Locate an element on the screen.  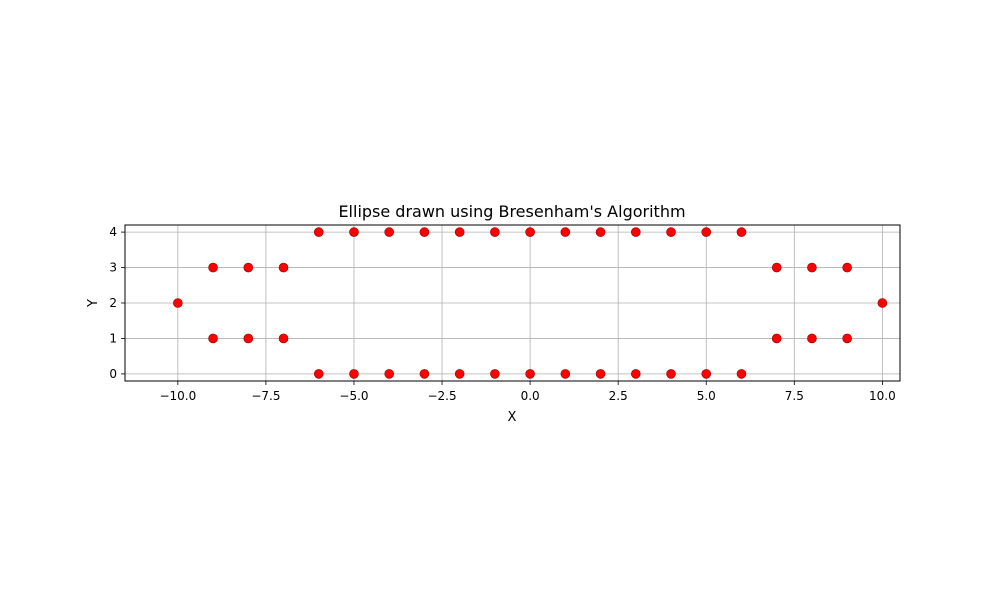
y-tick-label: 0 is located at coordinates (113, 374).